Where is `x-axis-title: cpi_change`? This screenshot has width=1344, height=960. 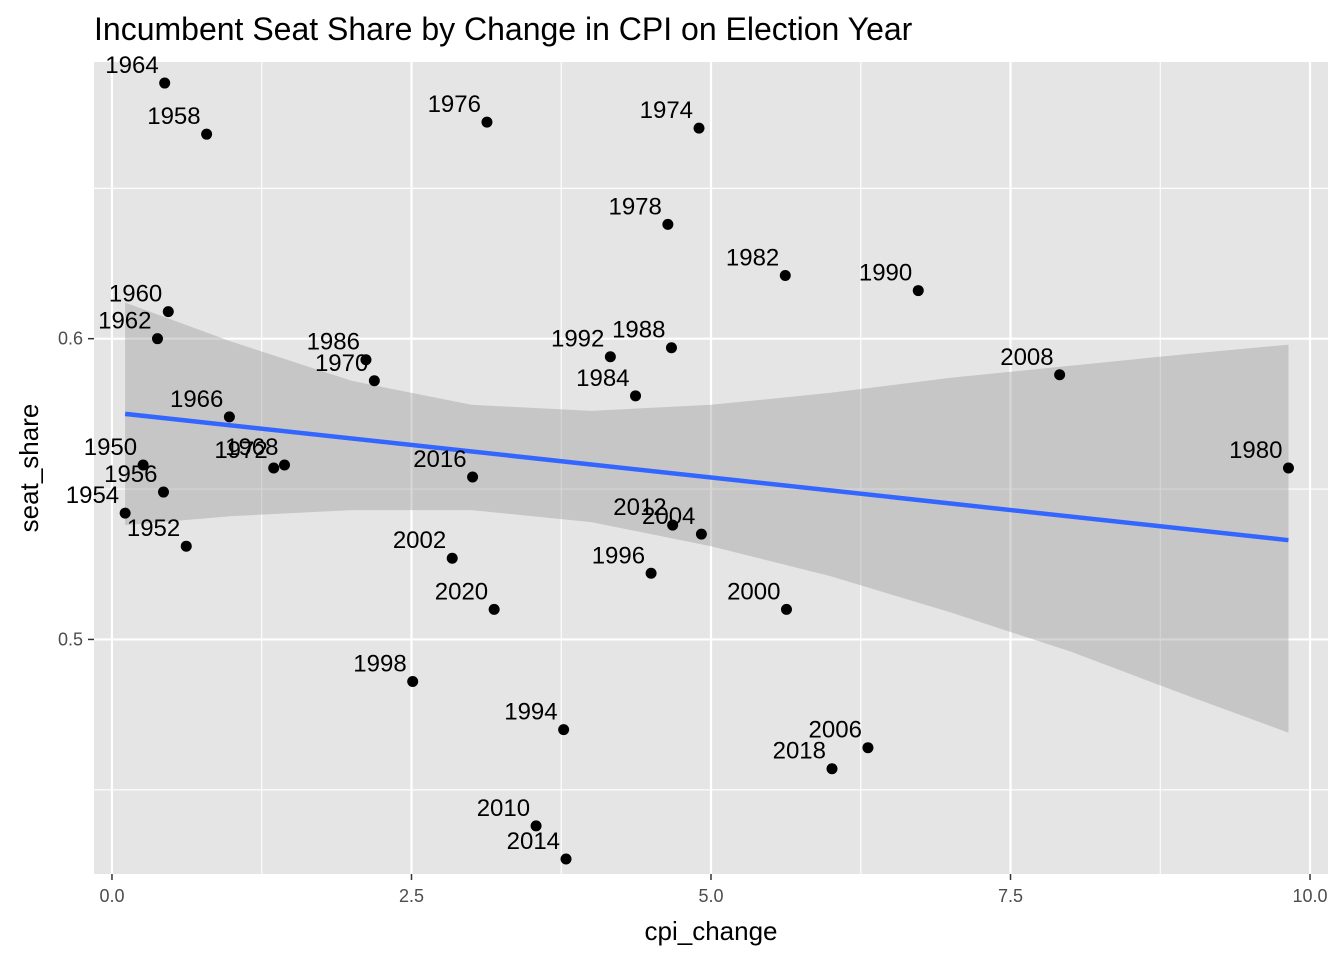 x-axis-title: cpi_change is located at coordinates (711, 931).